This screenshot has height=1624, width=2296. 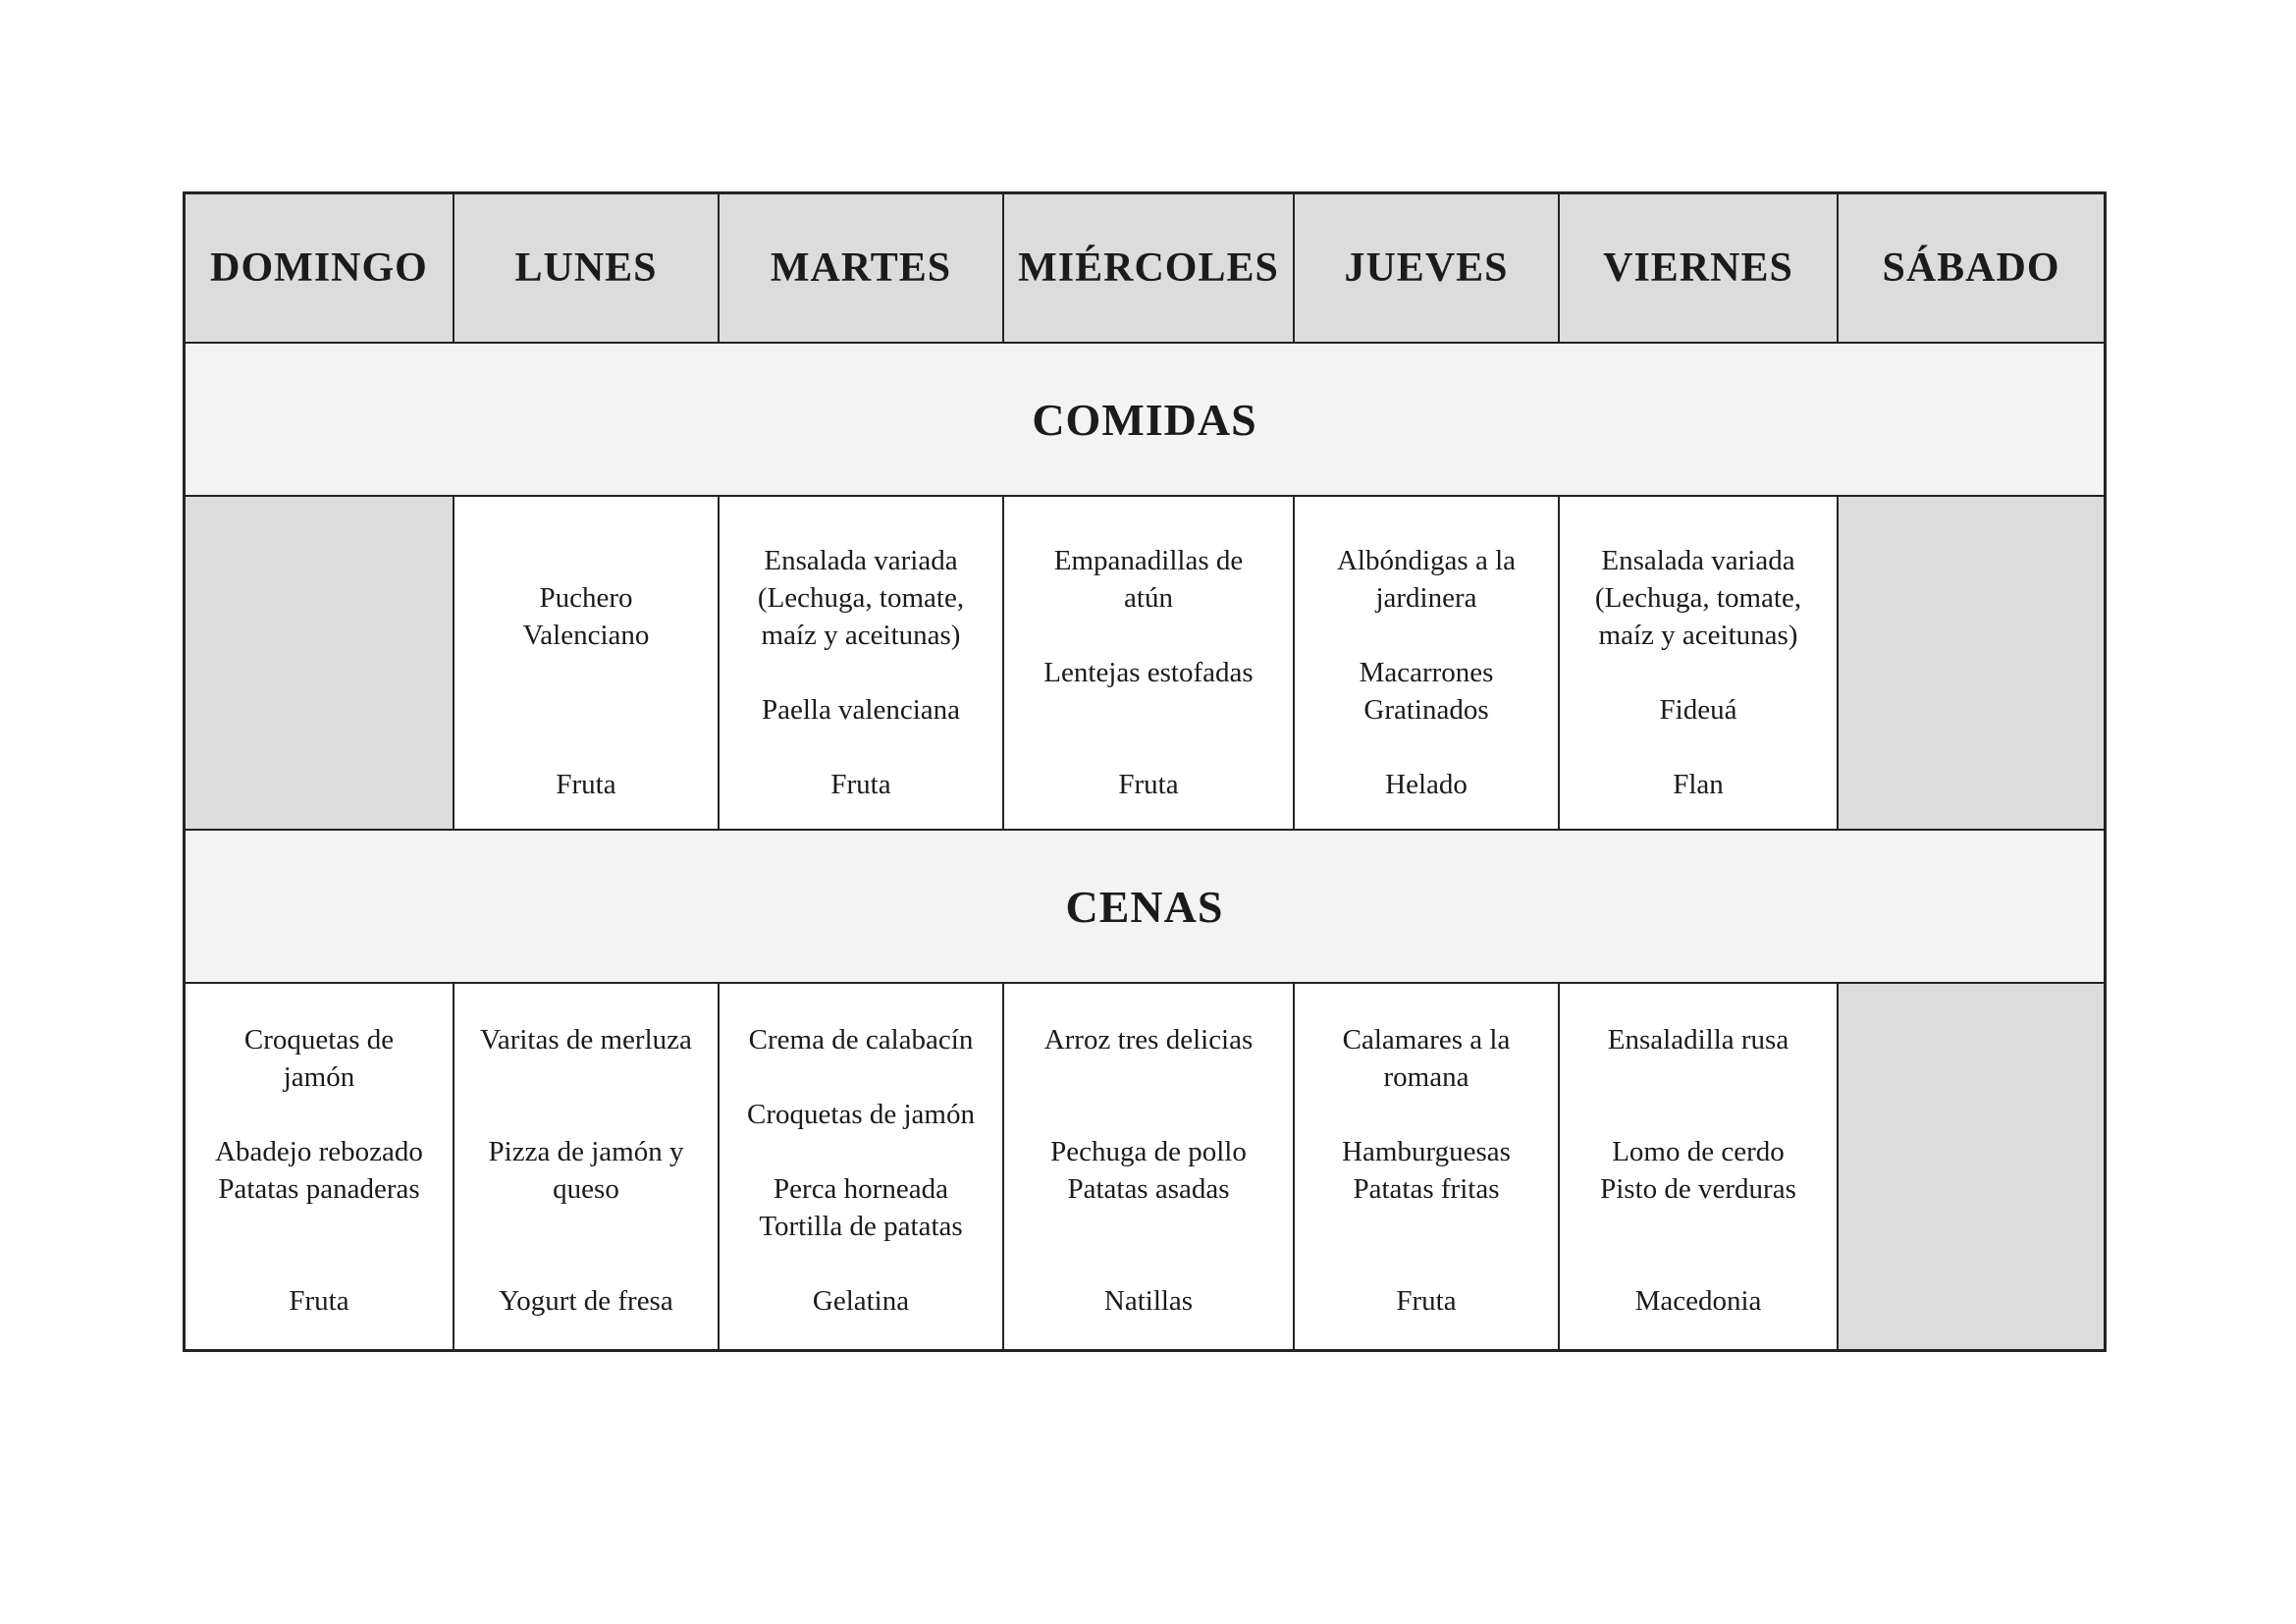 What do you see at coordinates (1145, 905) in the screenshot?
I see `section-label-cenas: CENAS` at bounding box center [1145, 905].